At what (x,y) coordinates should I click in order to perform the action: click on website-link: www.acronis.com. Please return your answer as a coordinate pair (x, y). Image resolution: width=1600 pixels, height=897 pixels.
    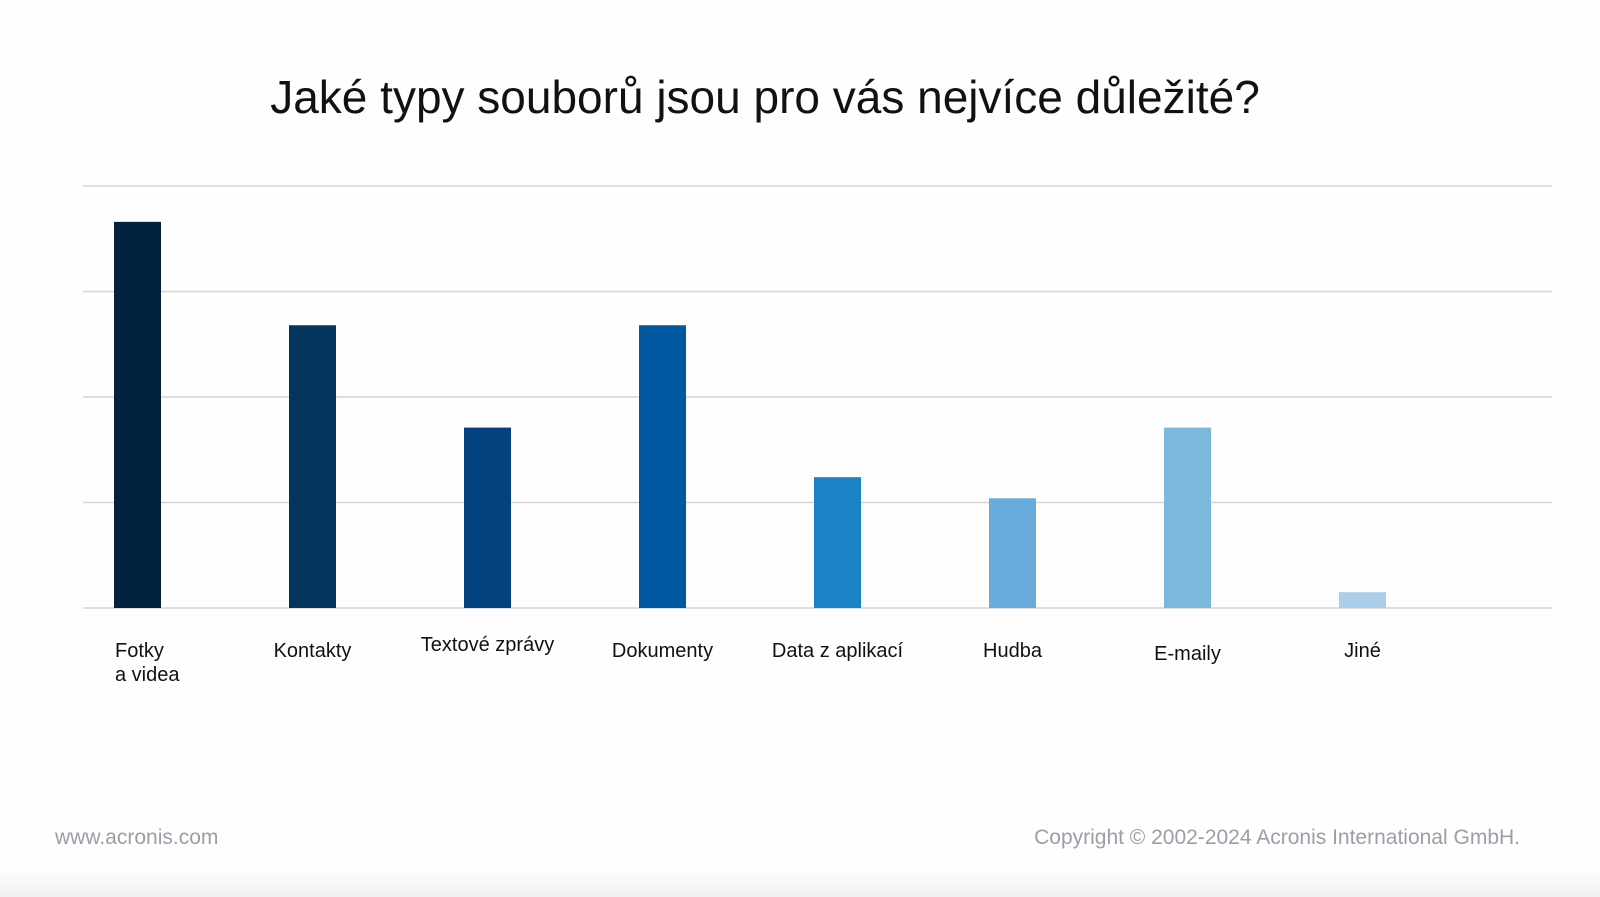
    Looking at the image, I should click on (137, 837).